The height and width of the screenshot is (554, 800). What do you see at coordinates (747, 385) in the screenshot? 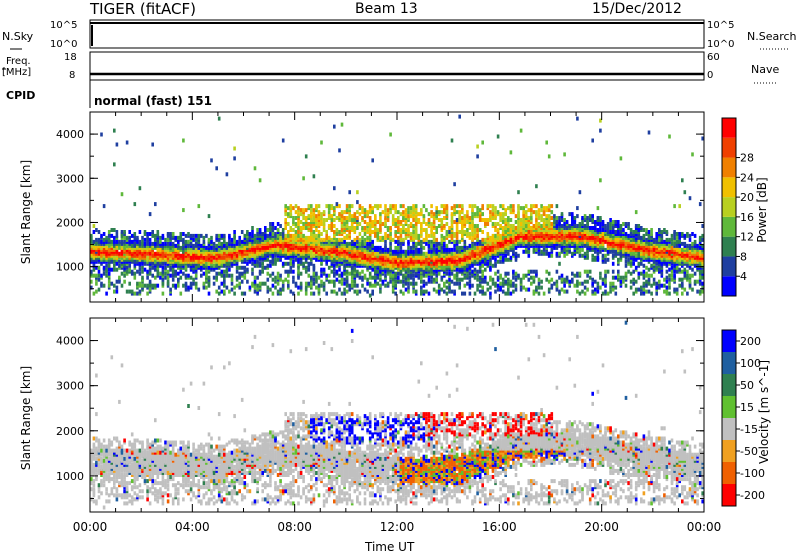
I see `velocity-colorbar-label: 50` at bounding box center [747, 385].